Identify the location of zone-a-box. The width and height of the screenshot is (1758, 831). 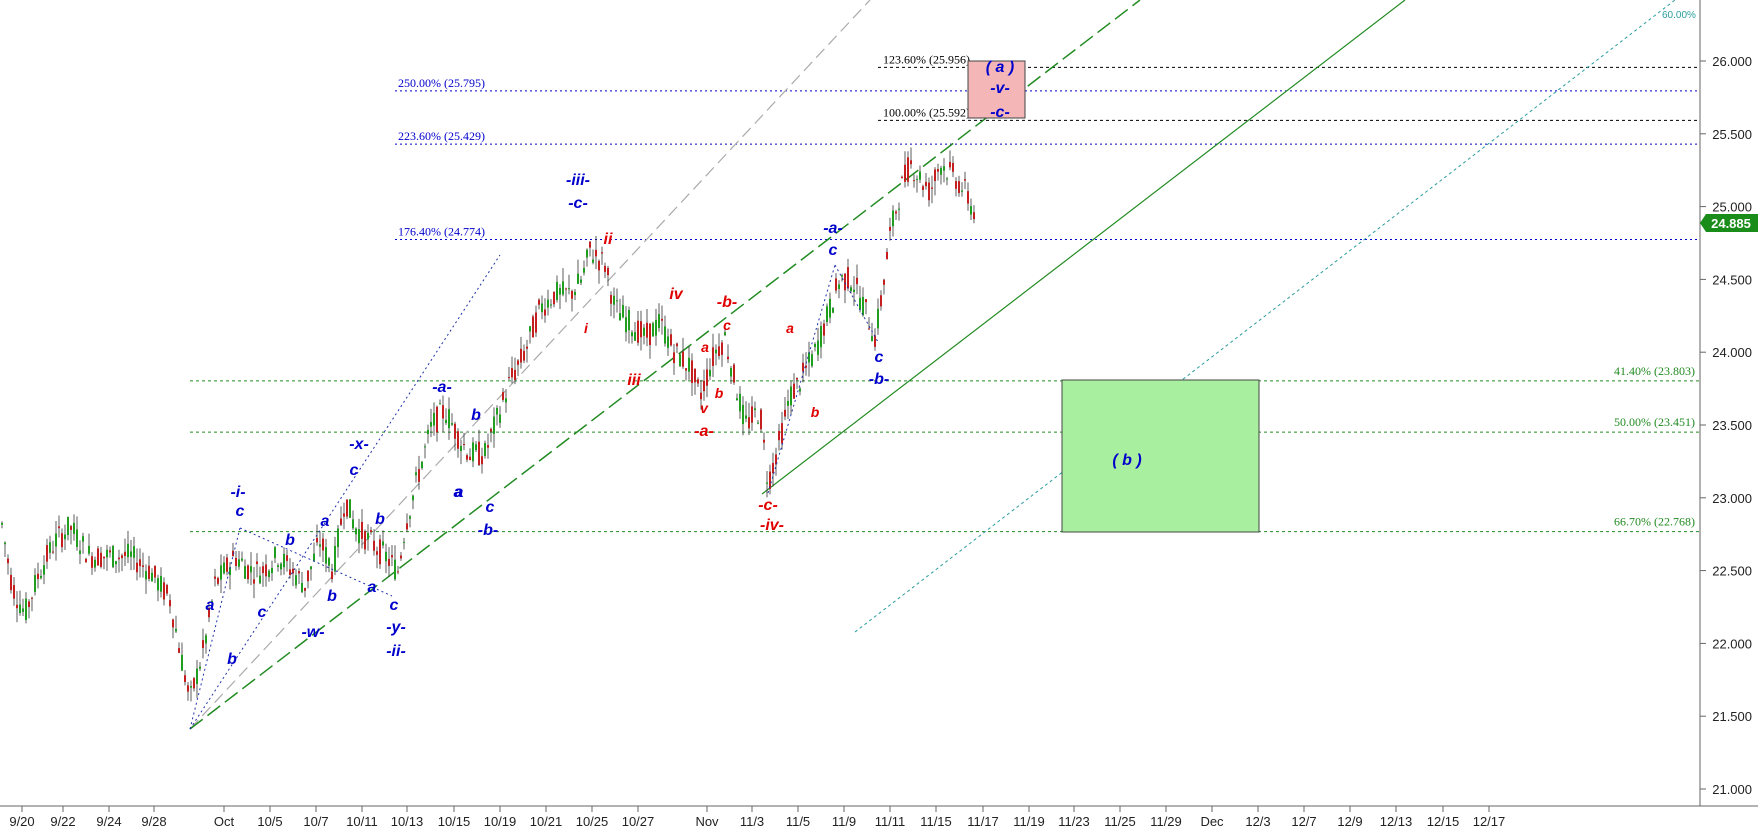
(996, 89).